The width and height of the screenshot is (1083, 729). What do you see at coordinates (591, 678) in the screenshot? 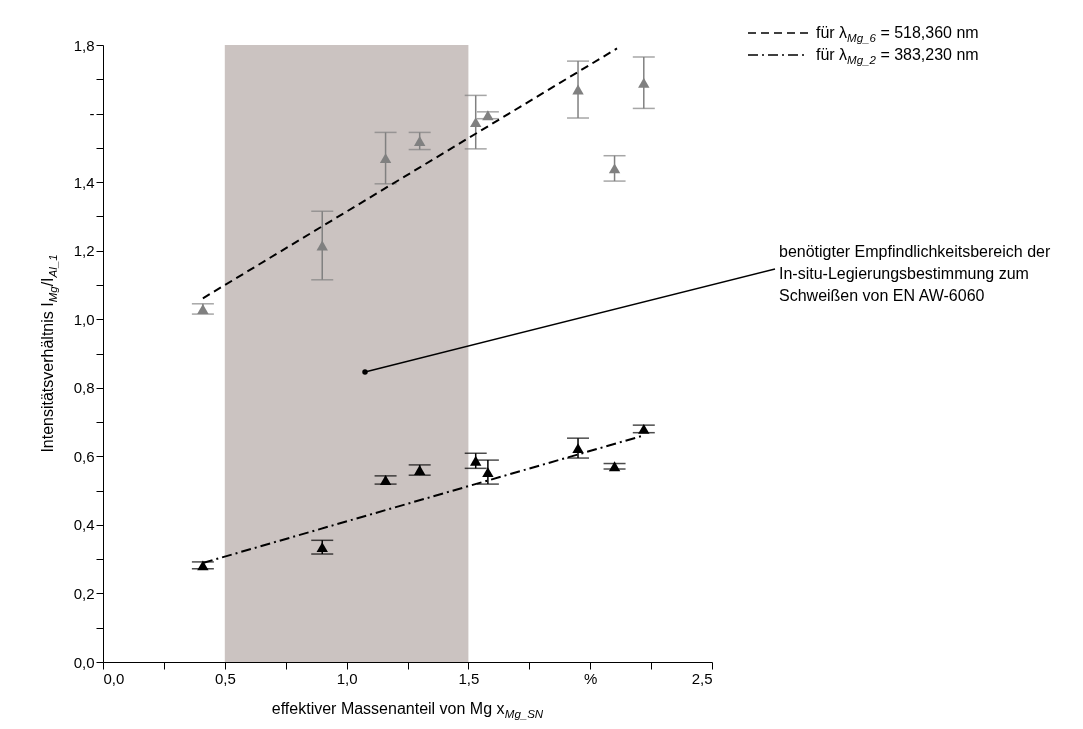
I see `x-tick-label: %` at bounding box center [591, 678].